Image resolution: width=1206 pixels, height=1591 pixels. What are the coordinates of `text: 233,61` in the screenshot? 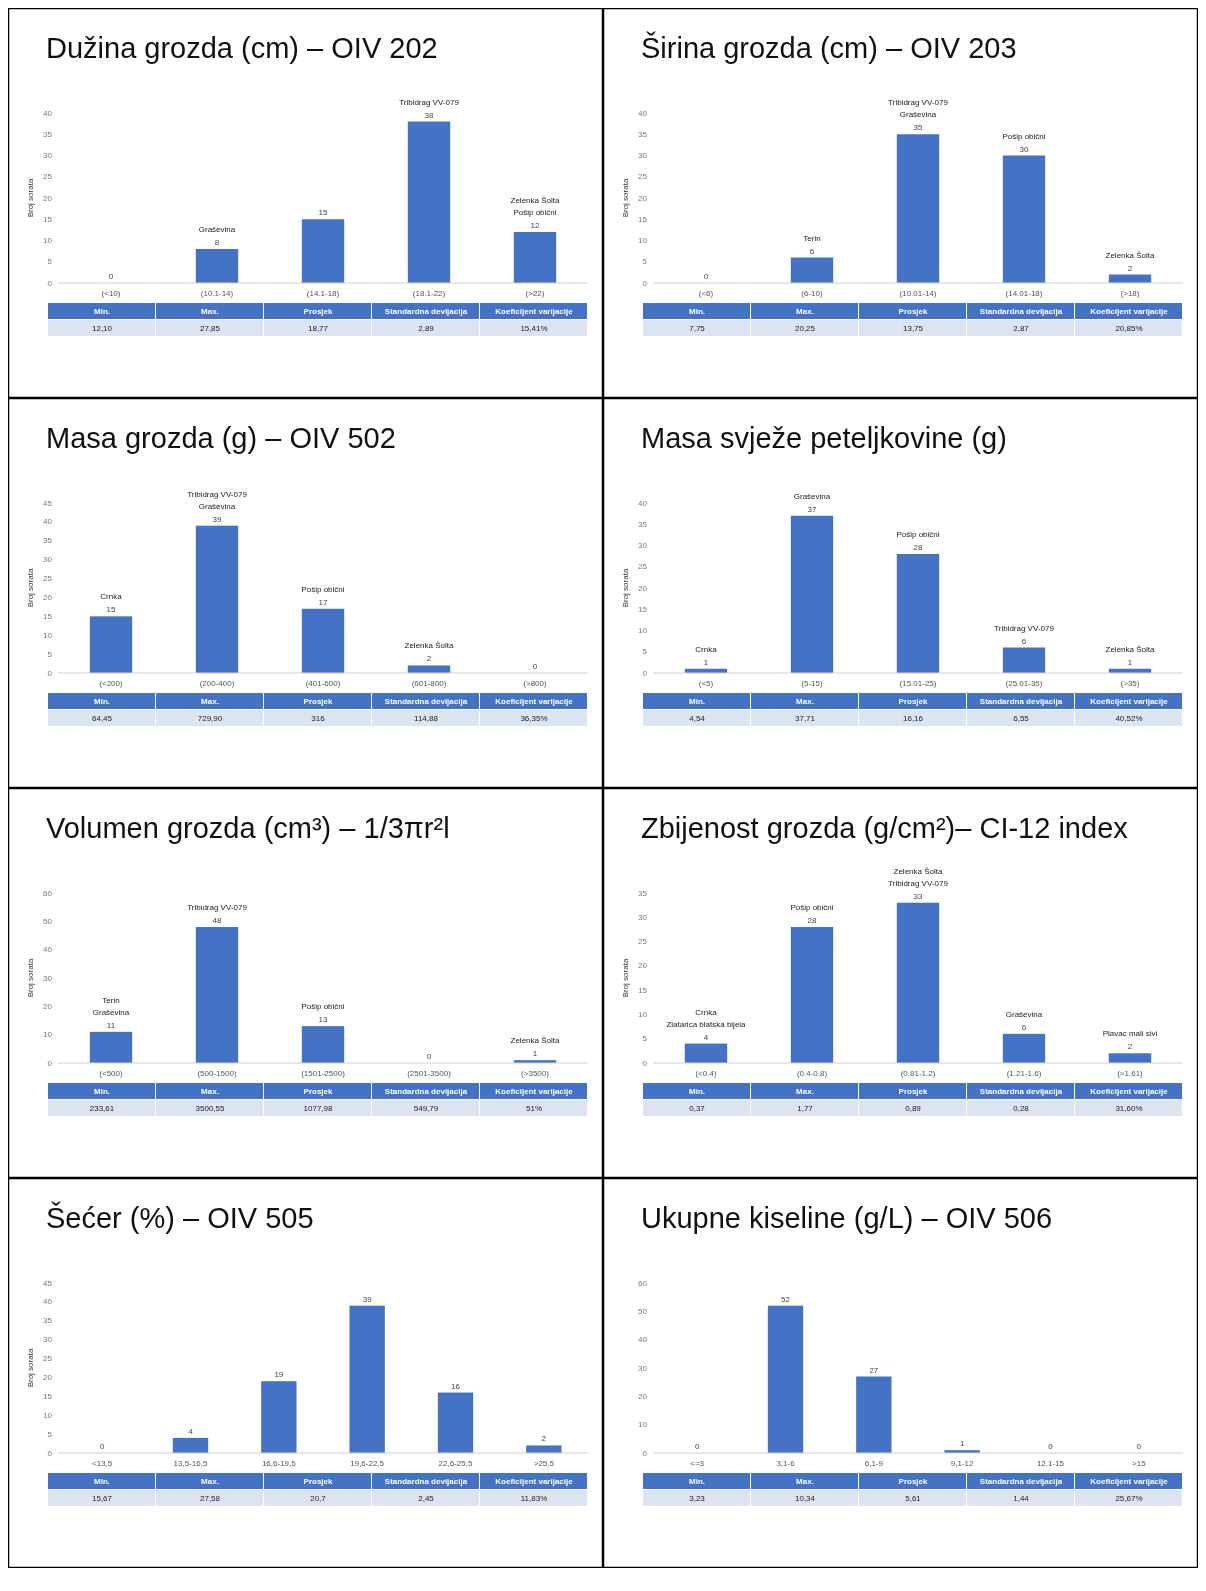 It's located at (102, 1108).